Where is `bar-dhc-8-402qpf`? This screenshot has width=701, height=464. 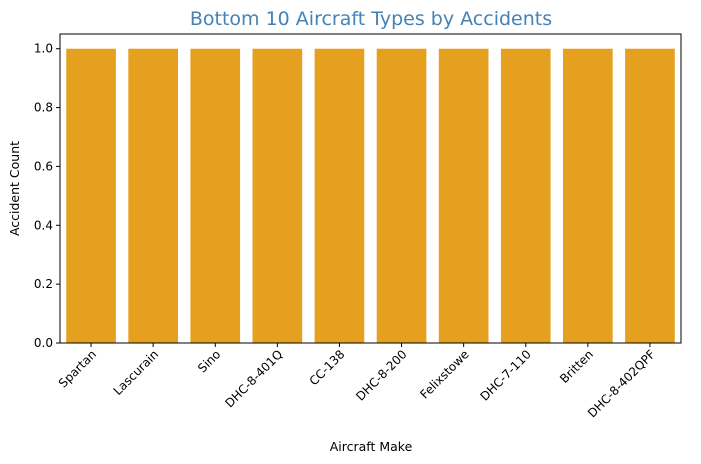
bar-dhc-8-402qpf is located at coordinates (650, 195).